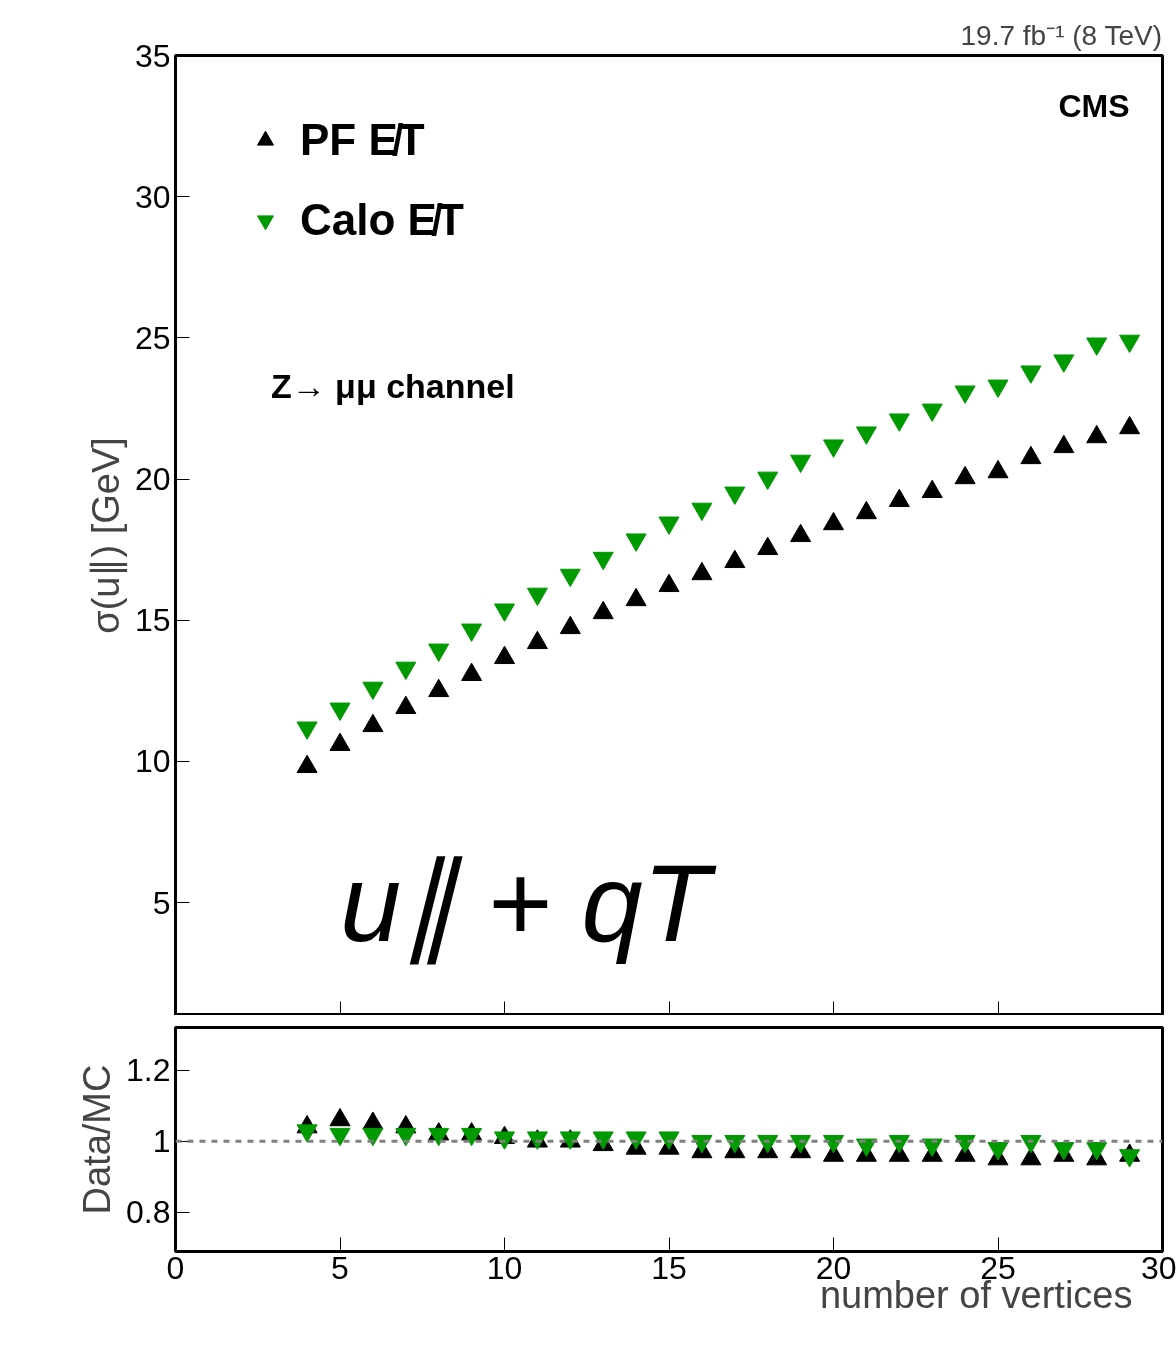  I want to click on annotation: CMS, so click(1094, 106).